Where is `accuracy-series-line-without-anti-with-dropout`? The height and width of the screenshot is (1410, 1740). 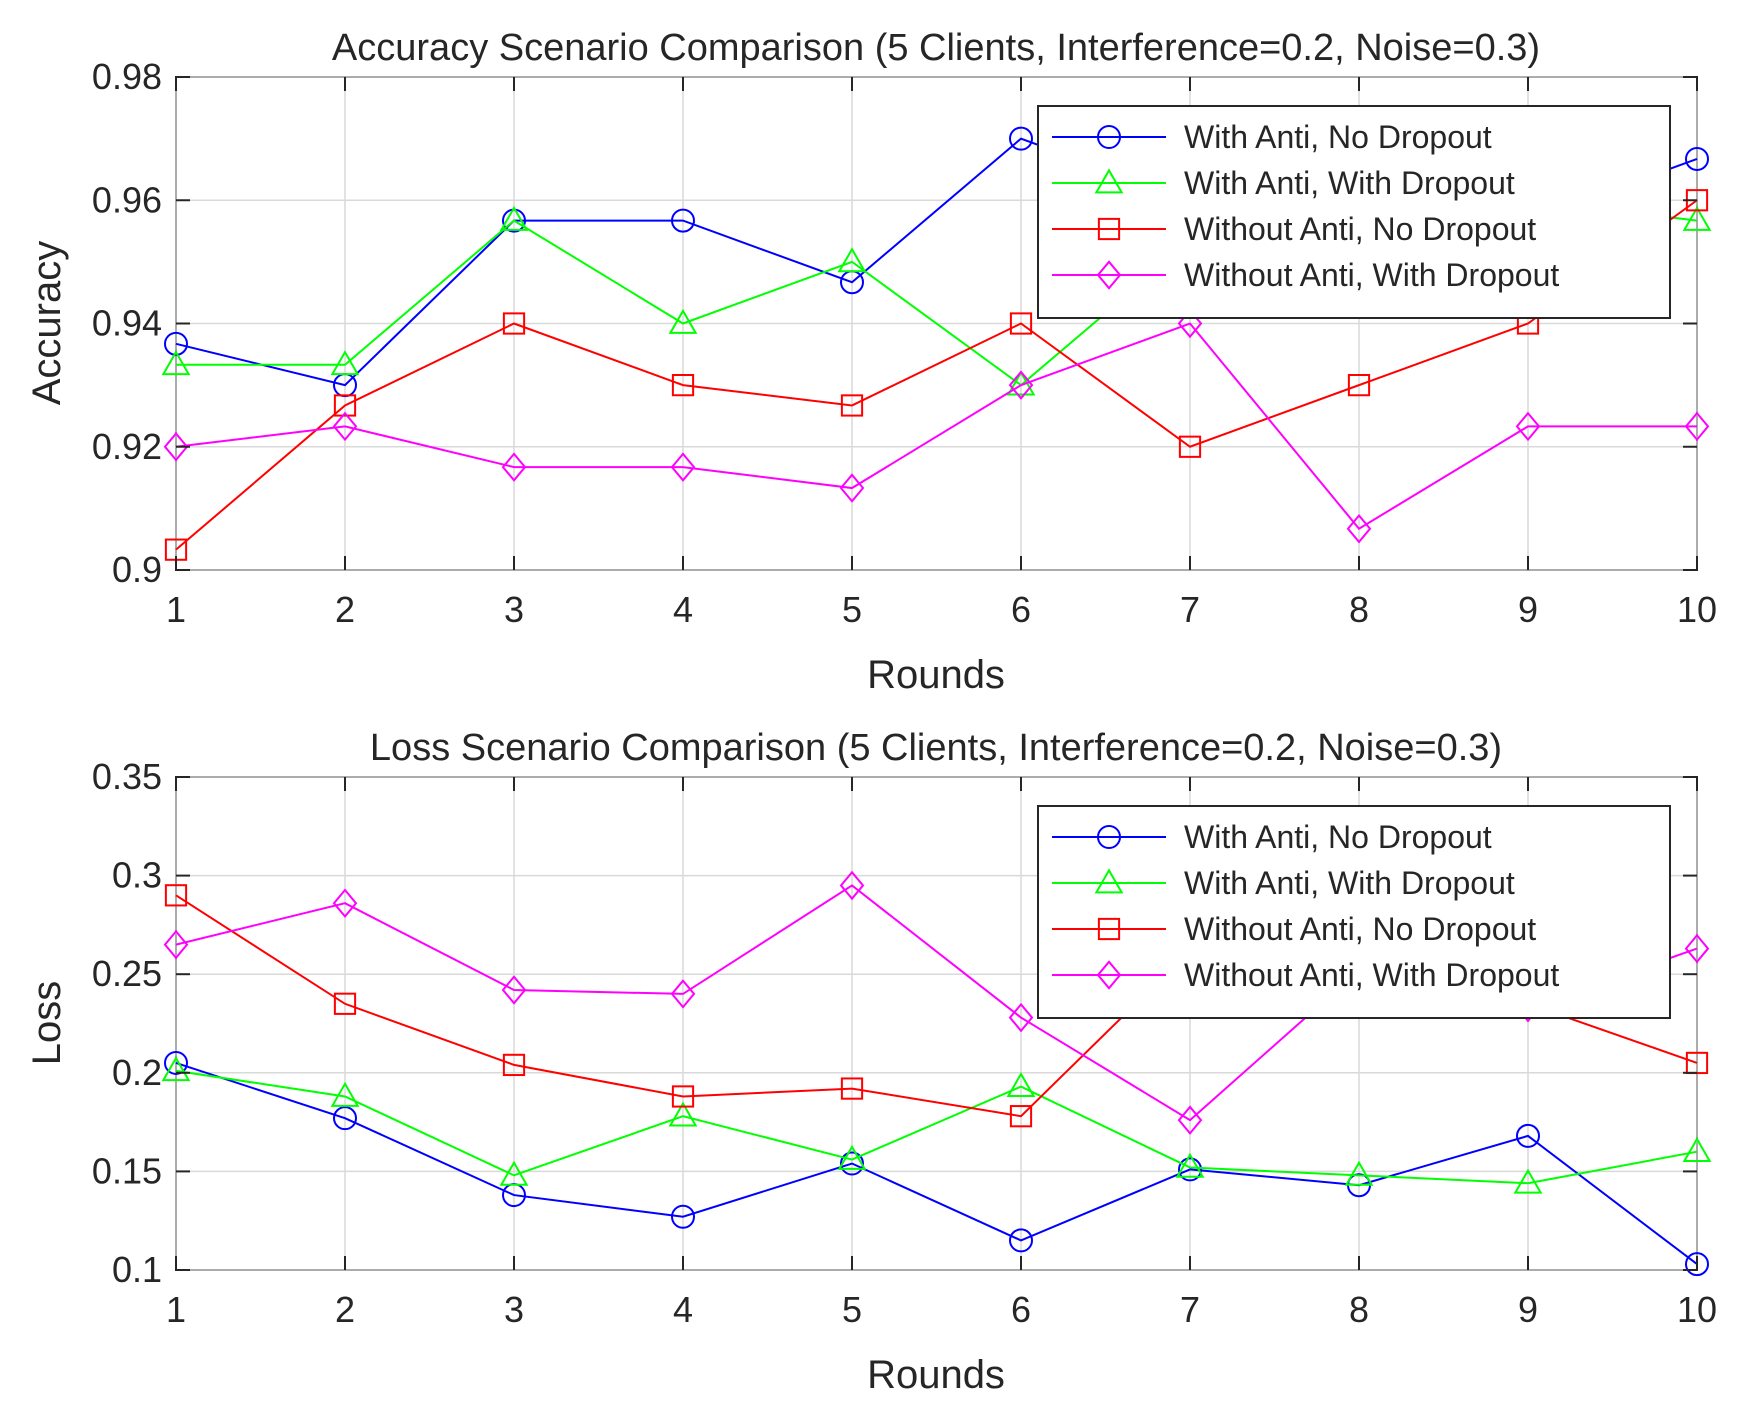
accuracy-series-line-without-anti-with-dropout is located at coordinates (936, 426).